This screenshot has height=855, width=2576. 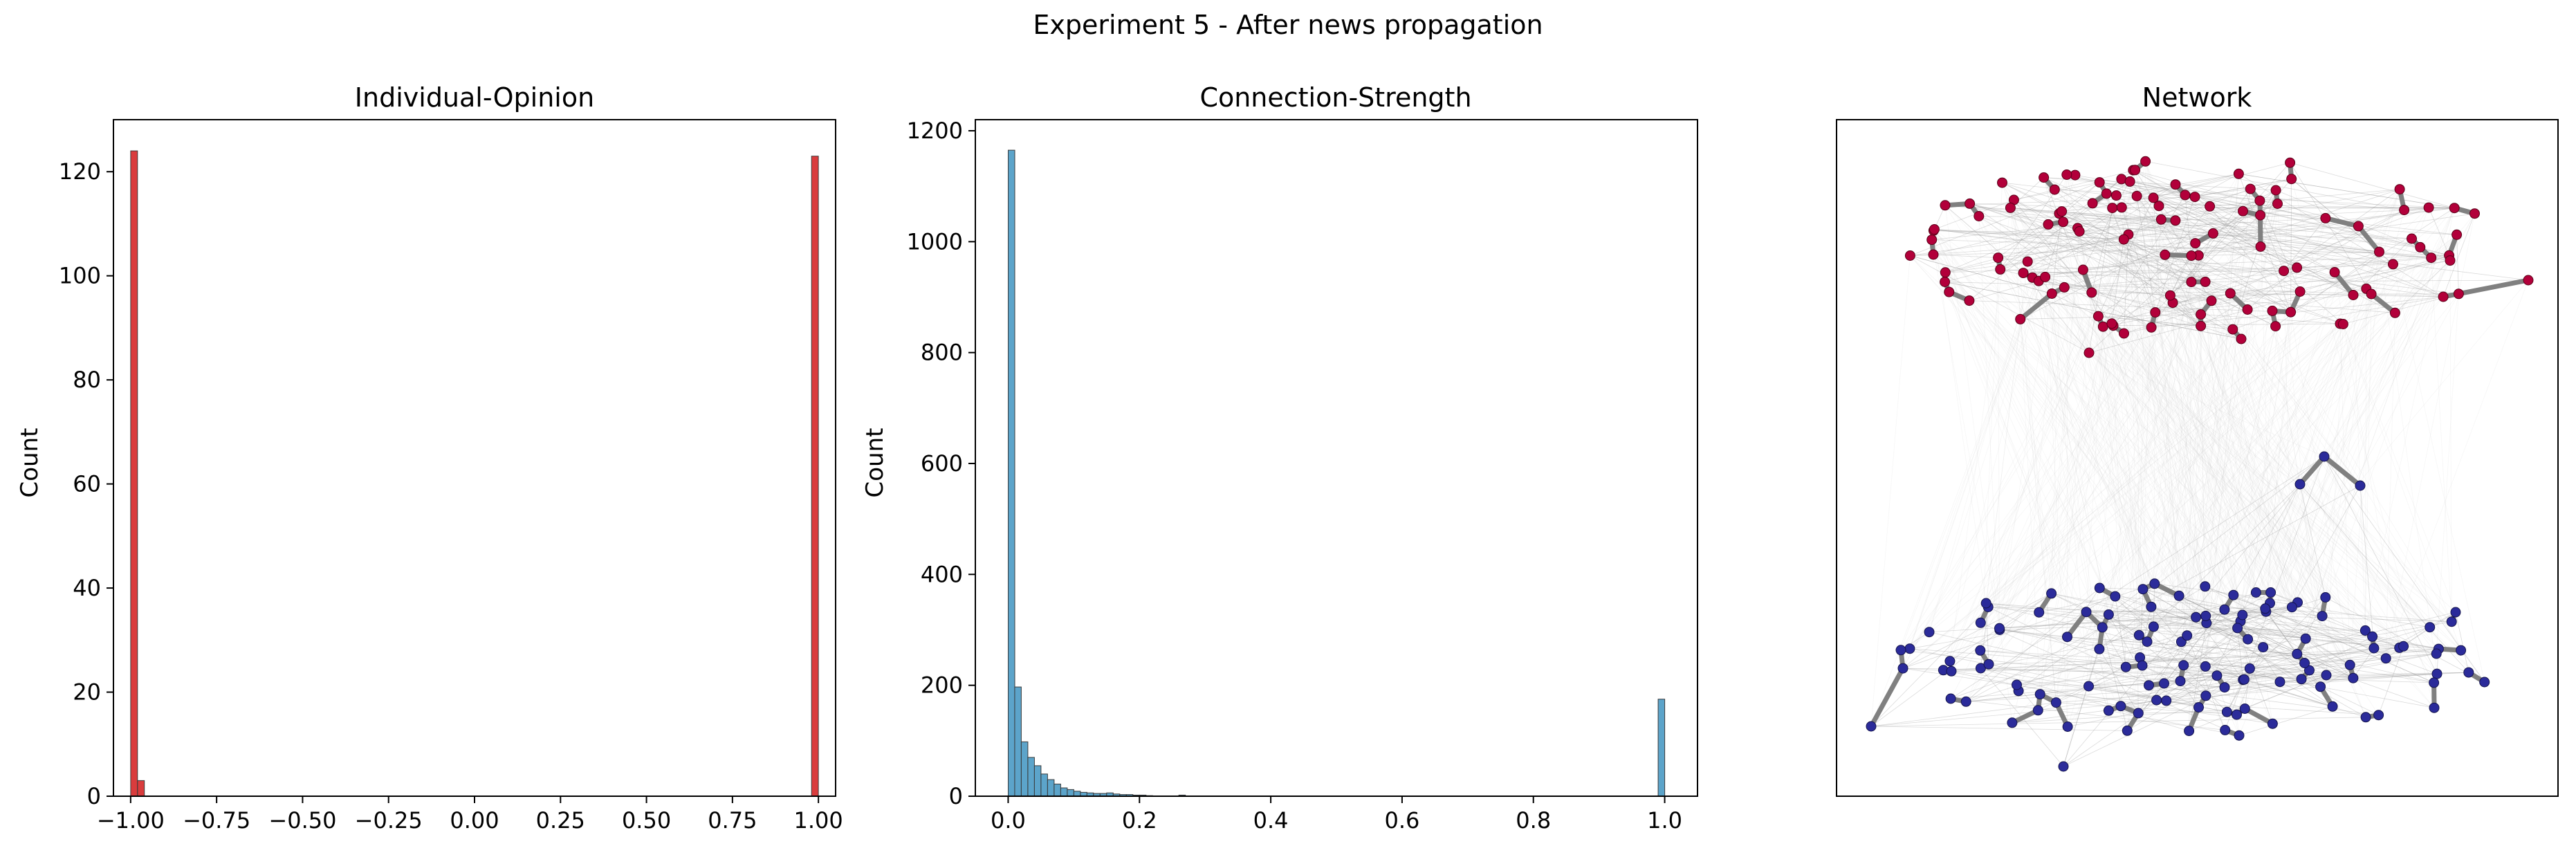 What do you see at coordinates (87, 484) in the screenshot?
I see `p1-ytick-label: 60` at bounding box center [87, 484].